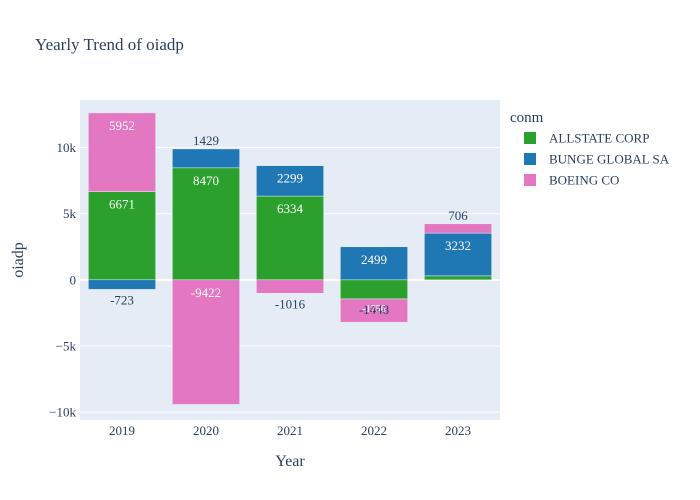 The width and height of the screenshot is (700, 500). I want to click on legend-item-label: BUNGE GLOBAL SA, so click(609, 159).